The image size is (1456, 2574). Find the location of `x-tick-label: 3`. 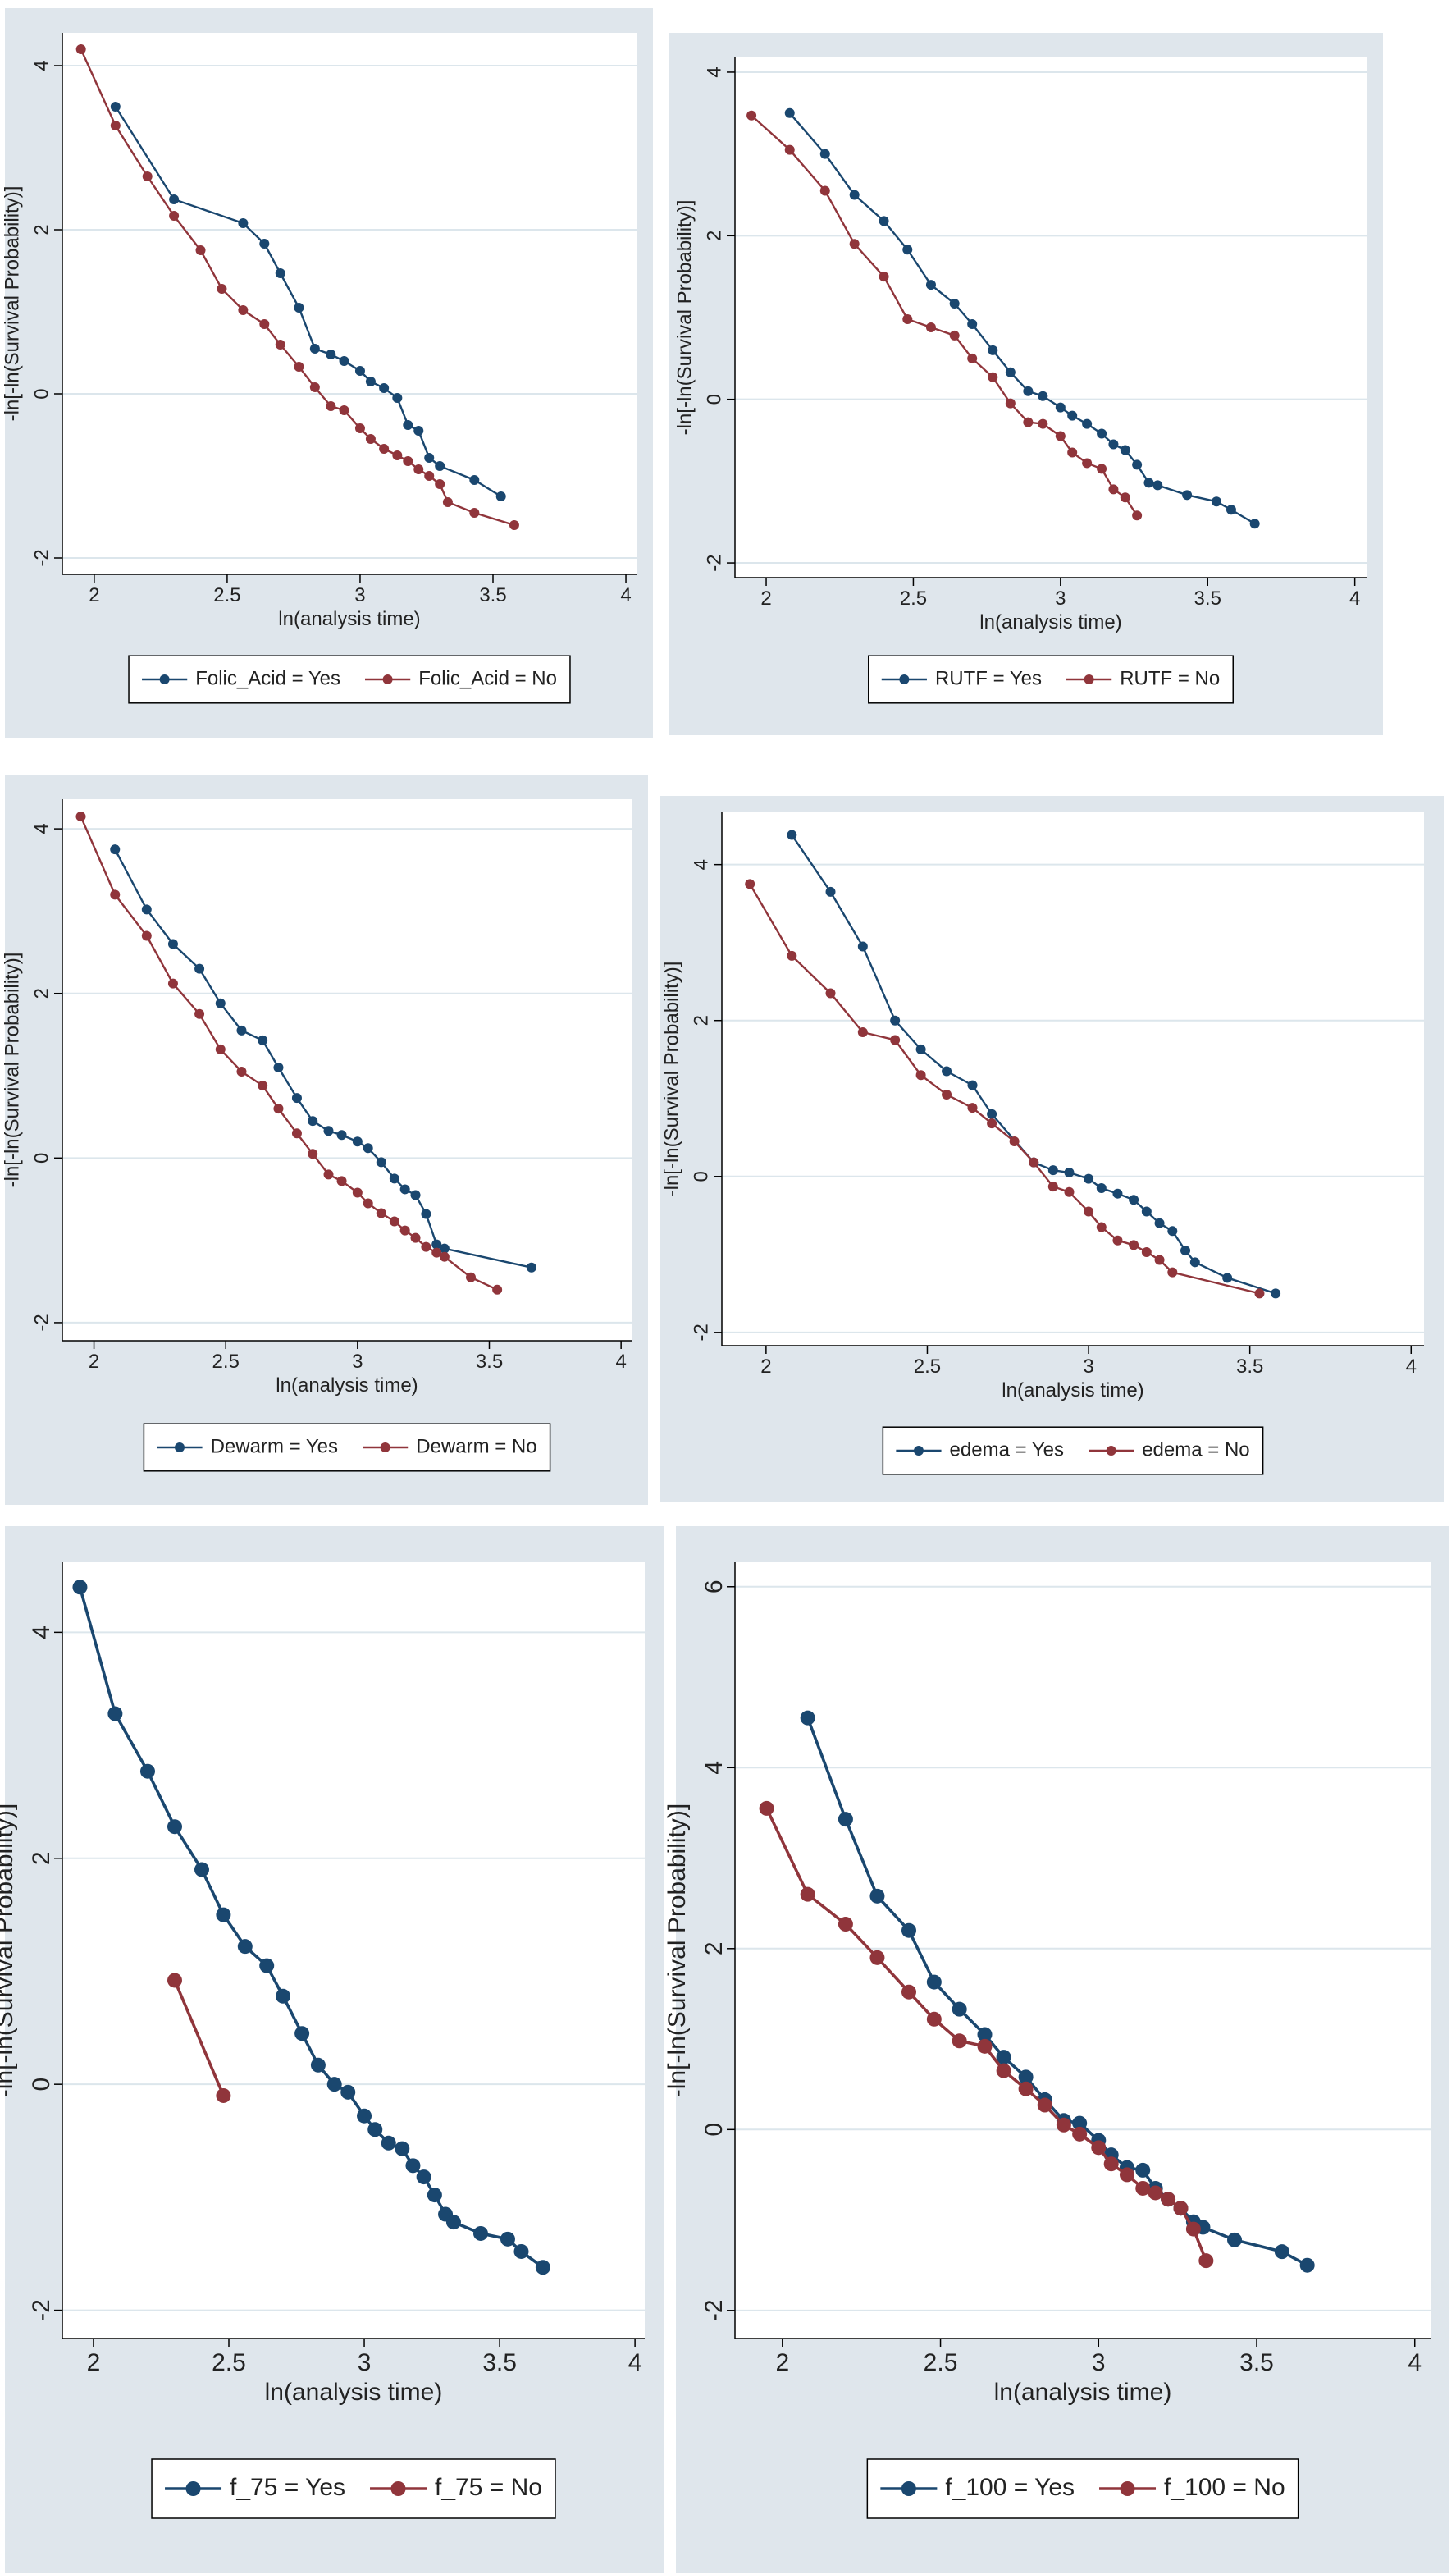

x-tick-label: 3 is located at coordinates (1088, 1367).